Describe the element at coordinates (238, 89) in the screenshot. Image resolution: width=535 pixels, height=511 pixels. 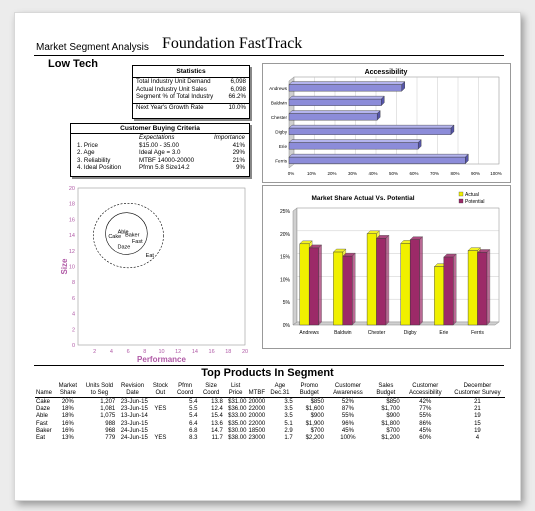
I see `statistics-value: 6,098` at that location.